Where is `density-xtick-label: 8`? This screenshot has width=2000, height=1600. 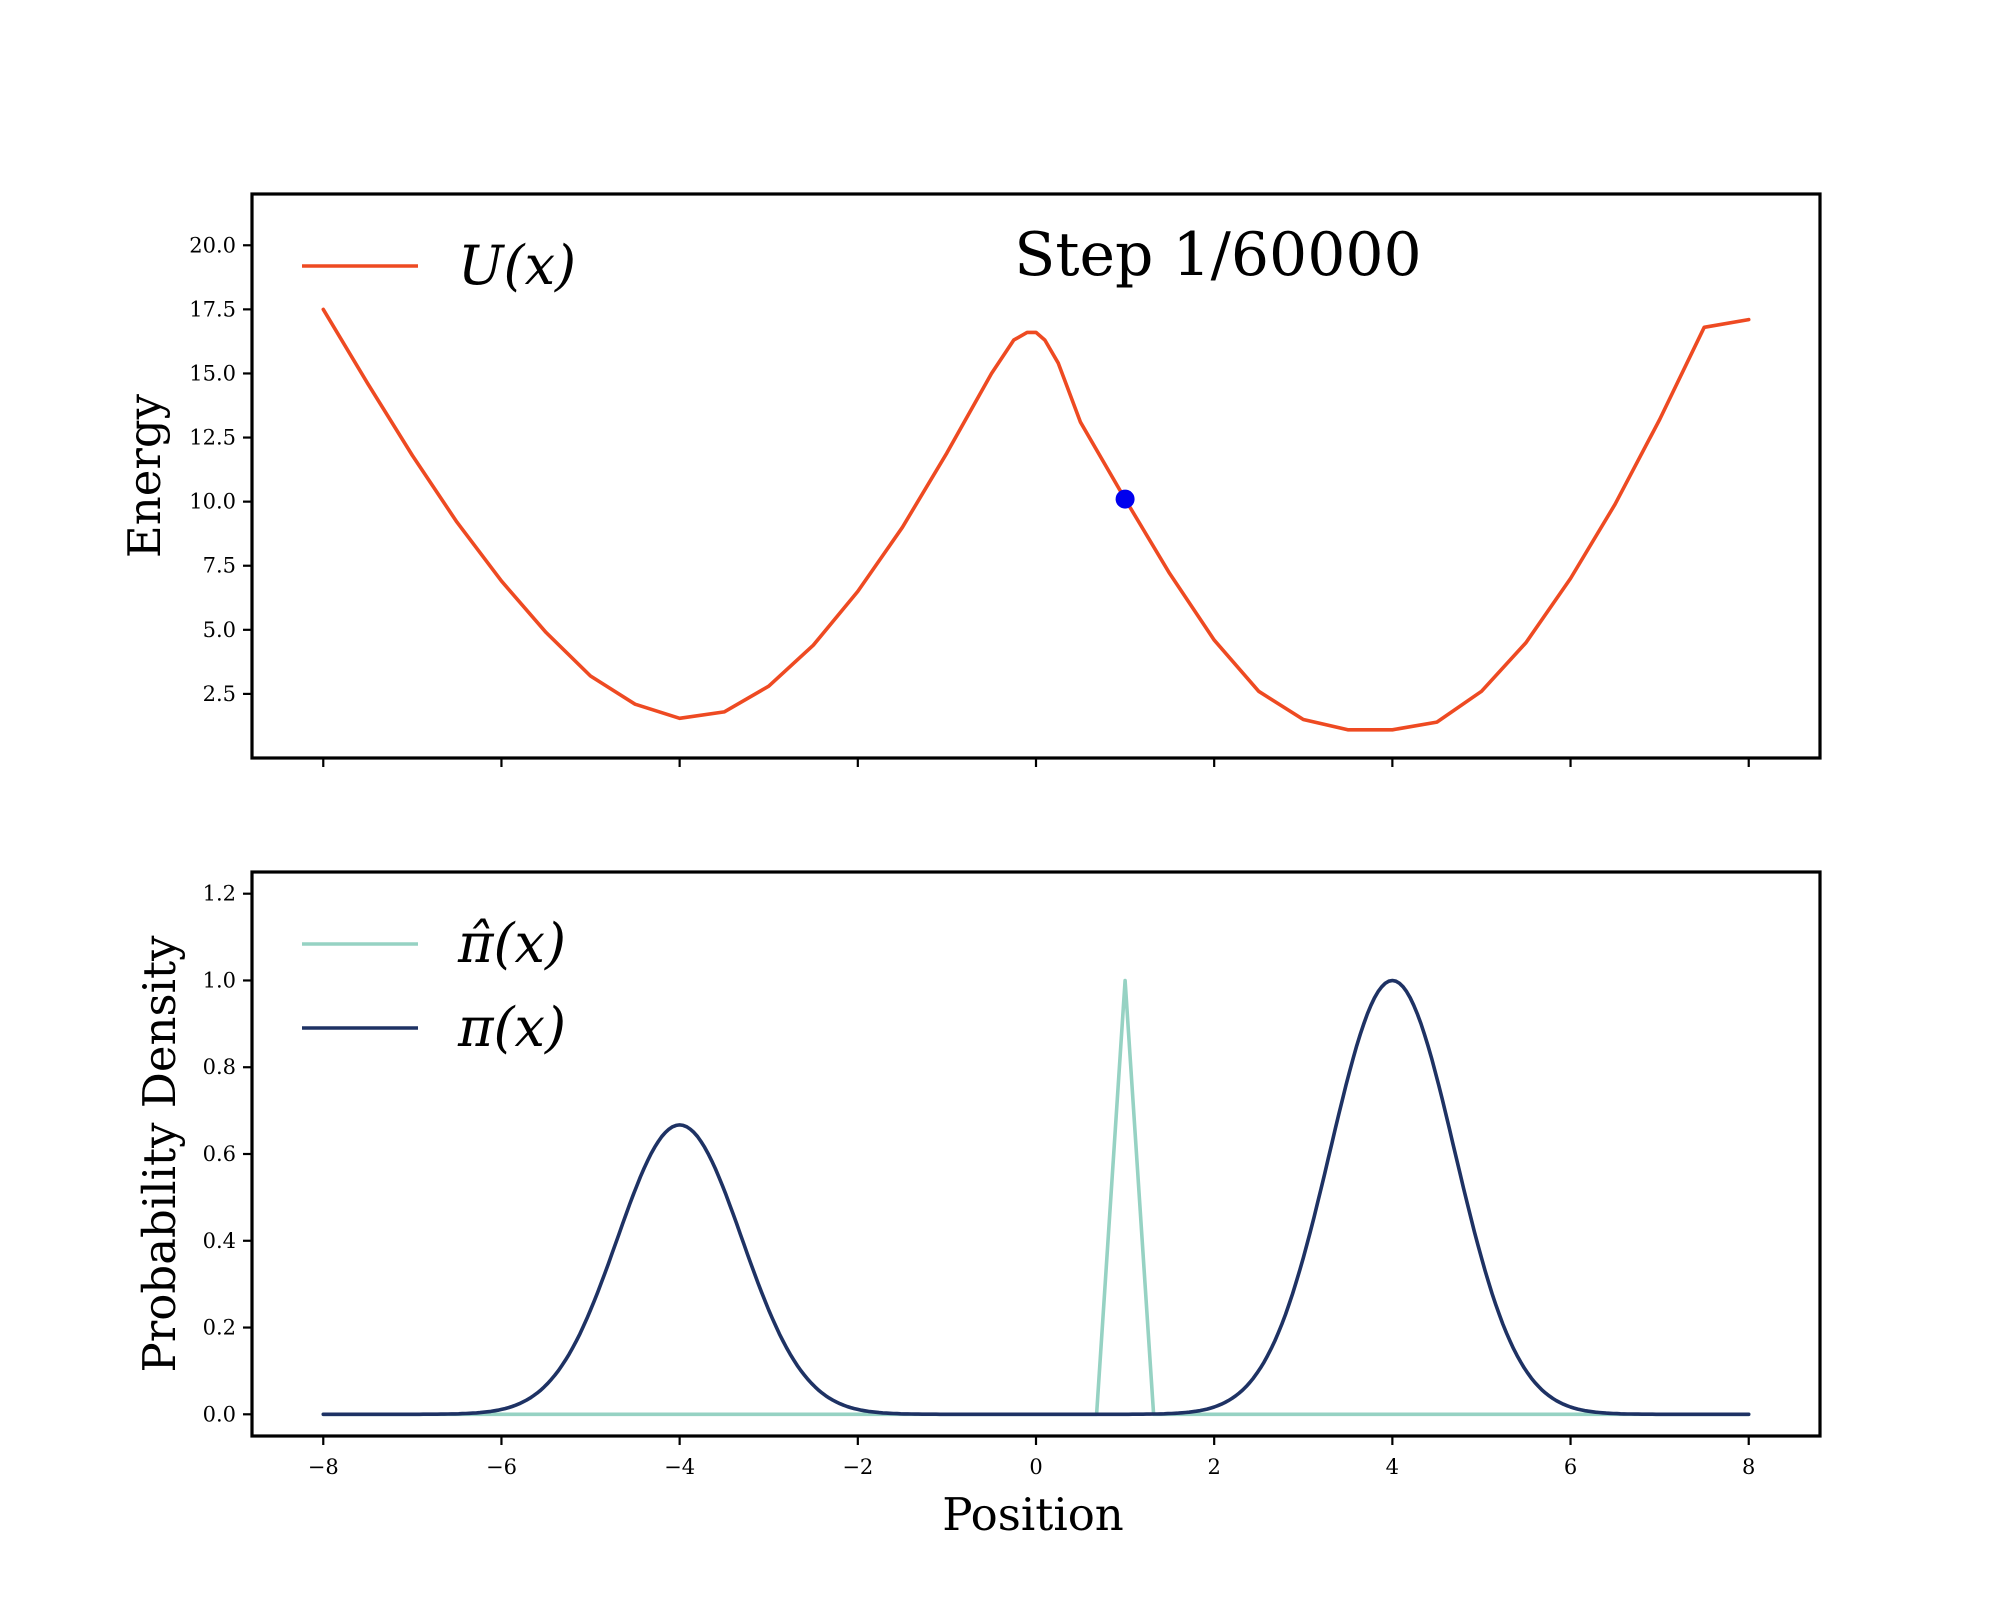 density-xtick-label: 8 is located at coordinates (1748, 1467).